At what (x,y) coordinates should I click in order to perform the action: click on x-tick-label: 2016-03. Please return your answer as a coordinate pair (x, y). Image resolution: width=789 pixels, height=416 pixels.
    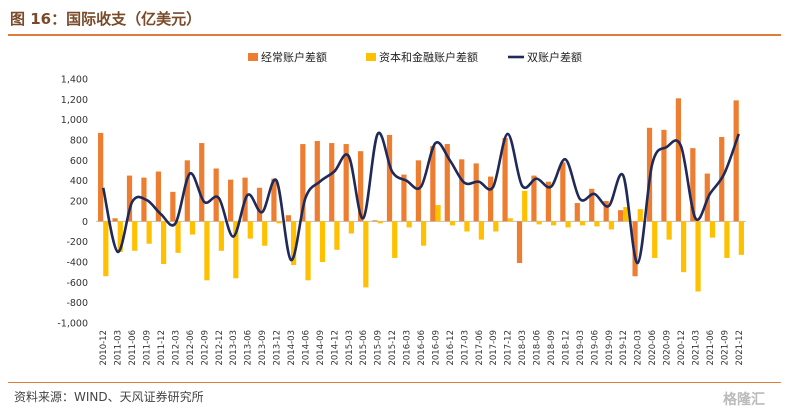
    Looking at the image, I should click on (408, 348).